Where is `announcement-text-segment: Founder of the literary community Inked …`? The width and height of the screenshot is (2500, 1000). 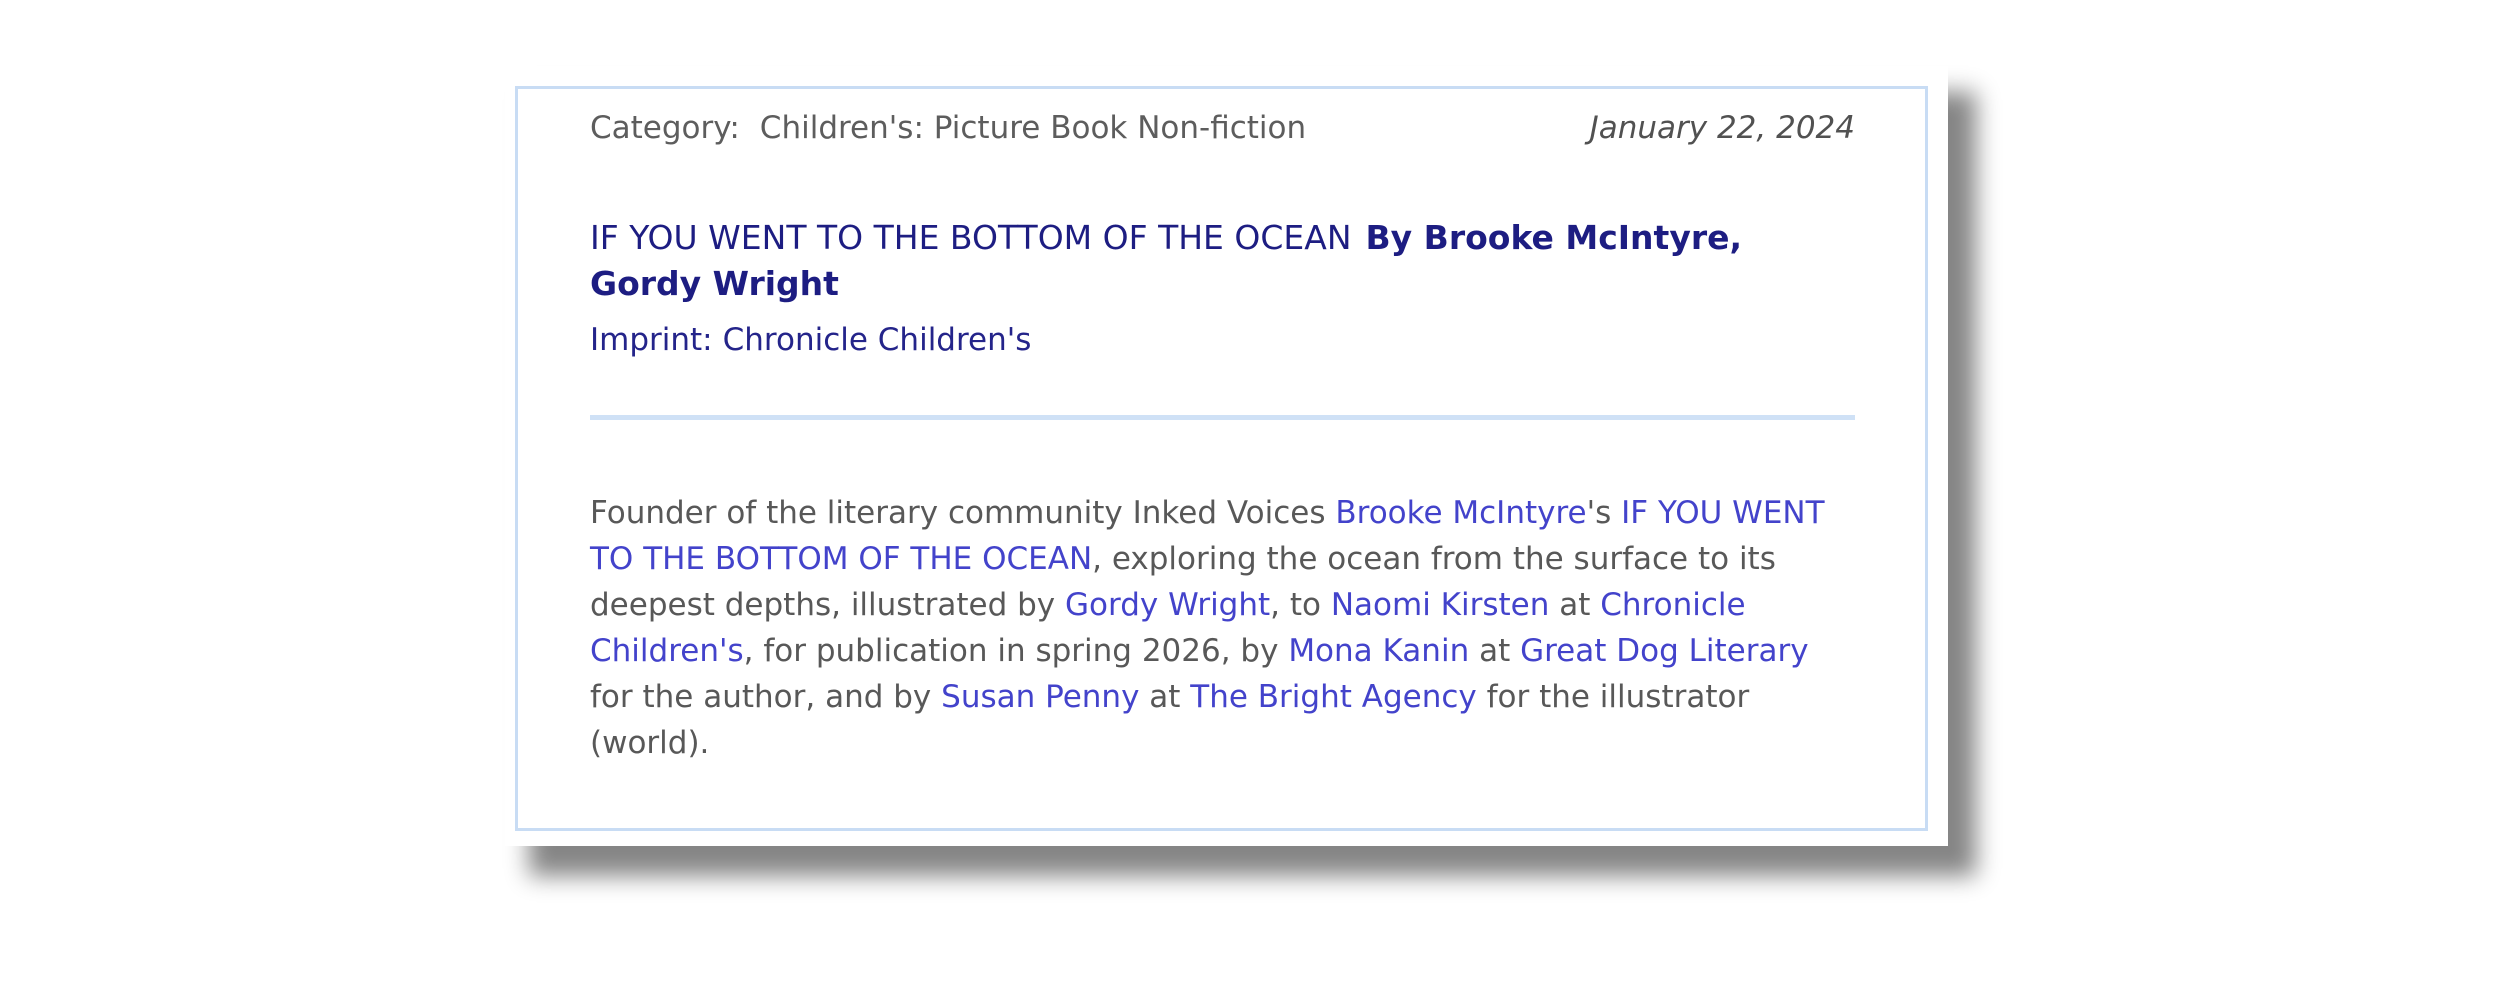 announcement-text-segment: Founder of the literary community Inked … is located at coordinates (963, 513).